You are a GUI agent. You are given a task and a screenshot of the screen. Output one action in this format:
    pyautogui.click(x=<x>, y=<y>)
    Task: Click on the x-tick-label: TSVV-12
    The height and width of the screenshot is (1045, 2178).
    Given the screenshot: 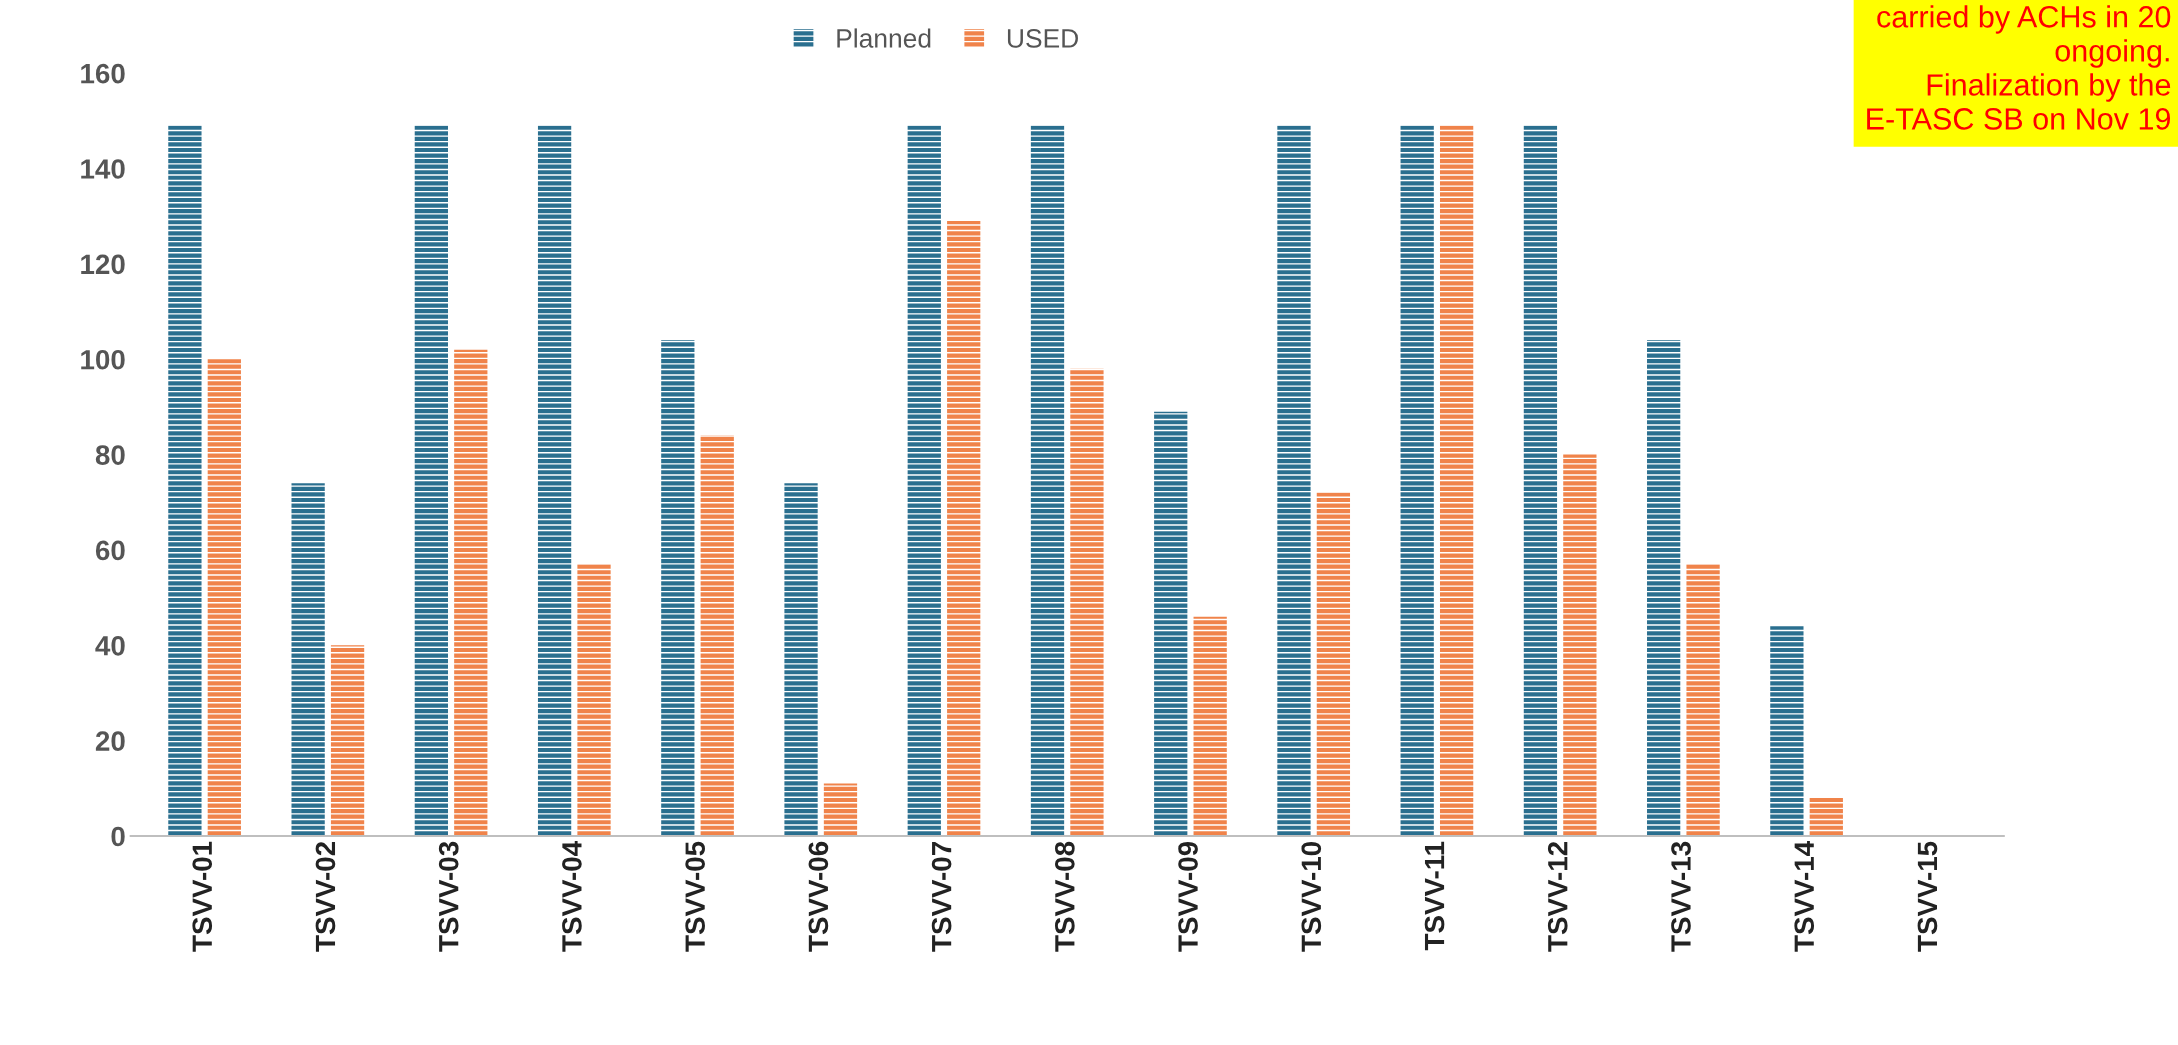 What is the action you would take?
    pyautogui.click(x=1557, y=896)
    